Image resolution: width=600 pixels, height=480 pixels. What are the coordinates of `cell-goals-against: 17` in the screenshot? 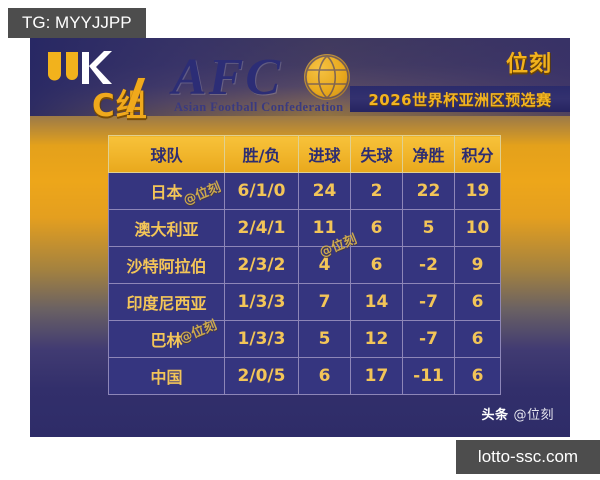 It's located at (376, 376).